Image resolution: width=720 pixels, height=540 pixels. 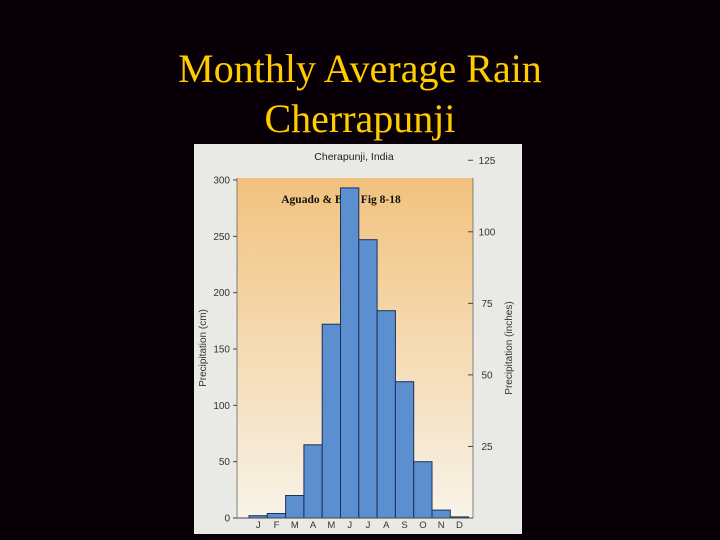 What do you see at coordinates (313, 525) in the screenshot?
I see `x-tick-label-4: A` at bounding box center [313, 525].